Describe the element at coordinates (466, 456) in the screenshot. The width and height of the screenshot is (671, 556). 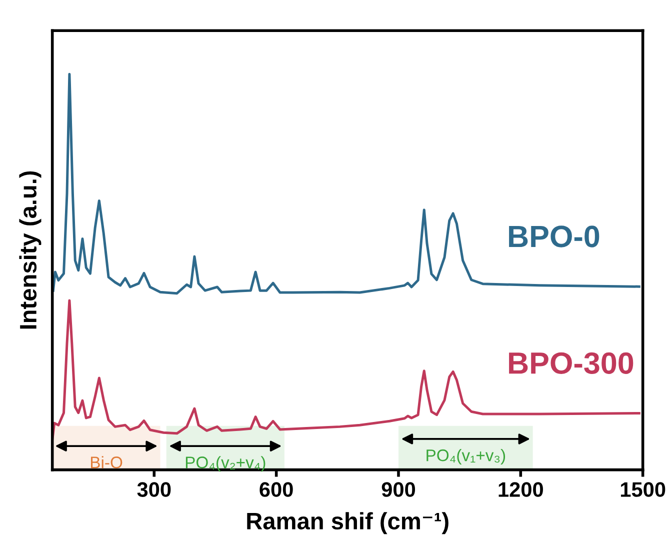
I see `band-label: PO₄(v₁+v₃)` at that location.